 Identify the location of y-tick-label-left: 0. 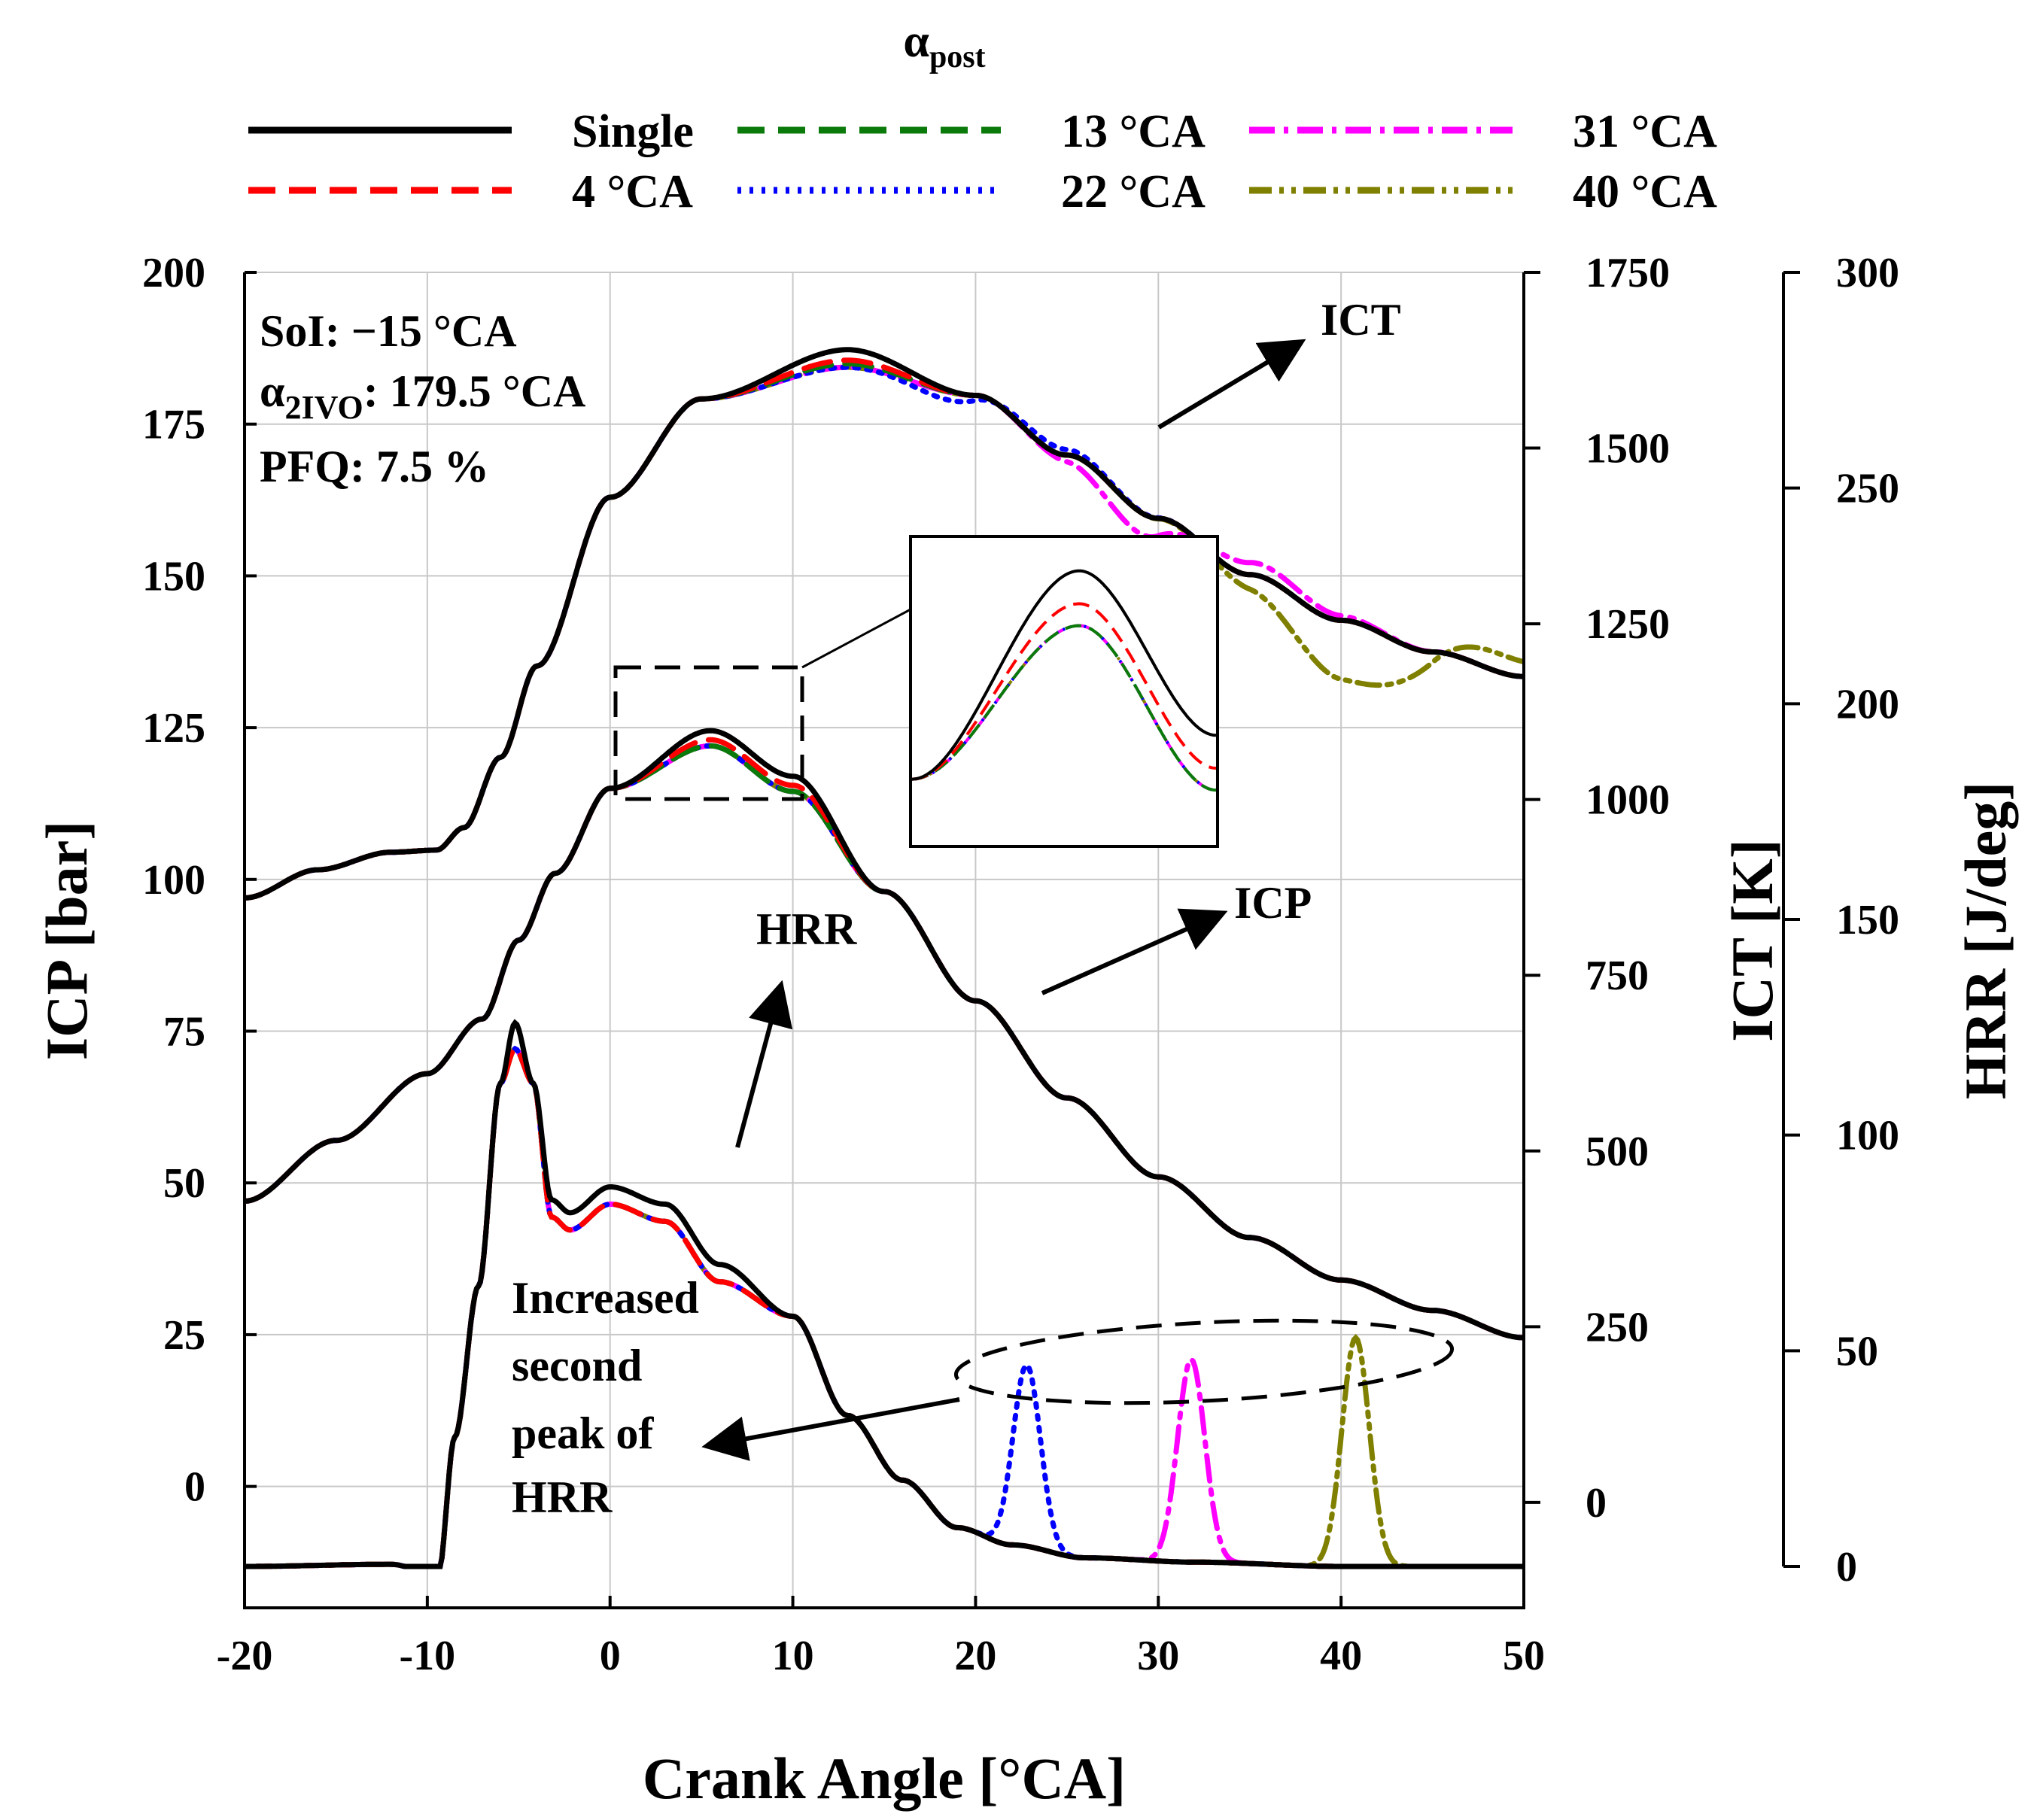
(194, 1487).